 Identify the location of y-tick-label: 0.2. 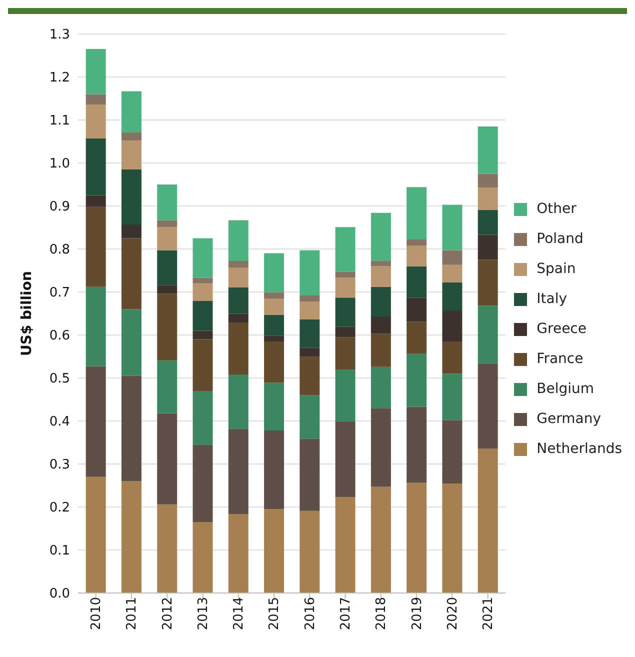
(59, 508).